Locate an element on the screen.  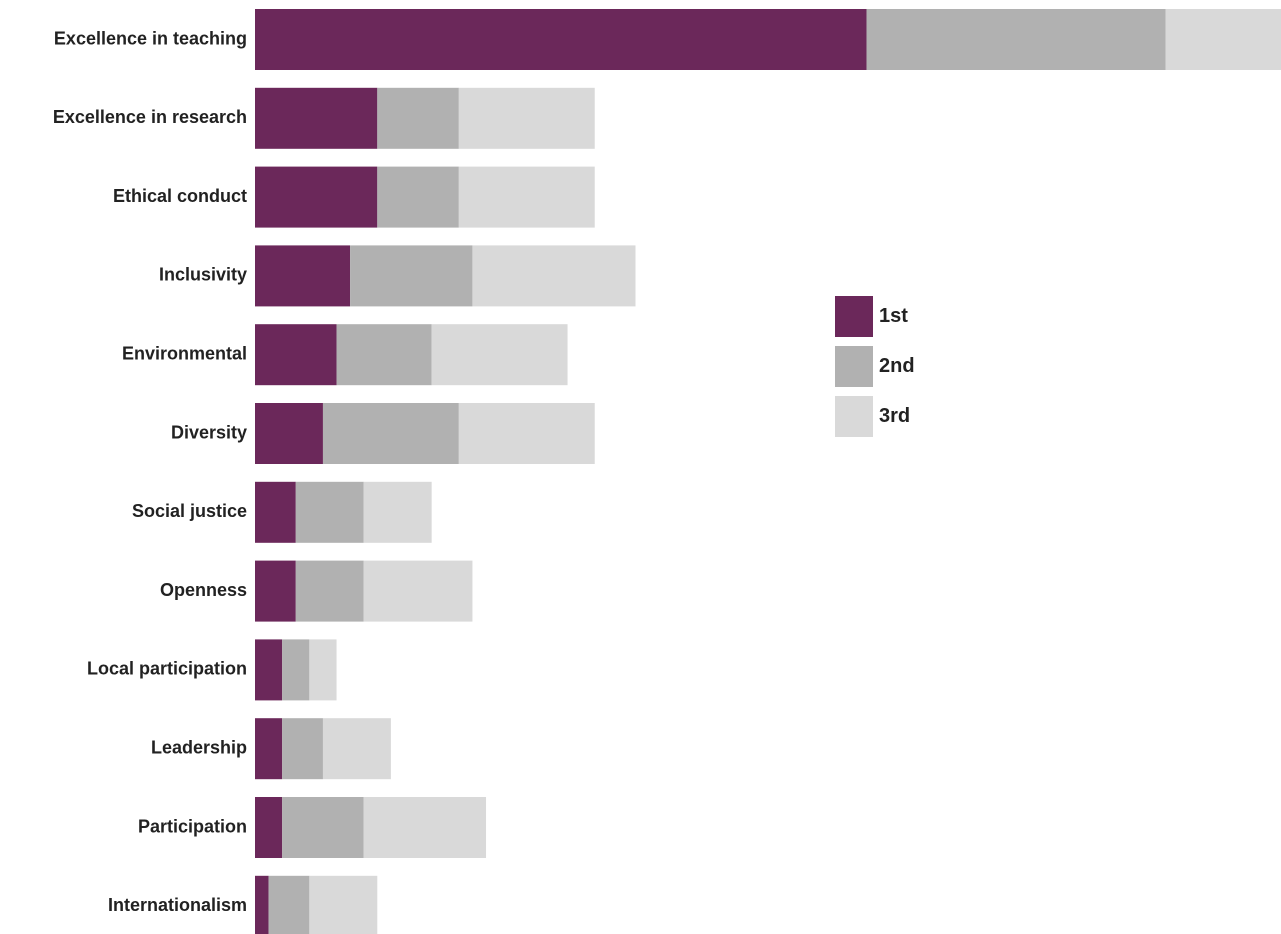
bar-social-justice-3rd is located at coordinates (397, 512).